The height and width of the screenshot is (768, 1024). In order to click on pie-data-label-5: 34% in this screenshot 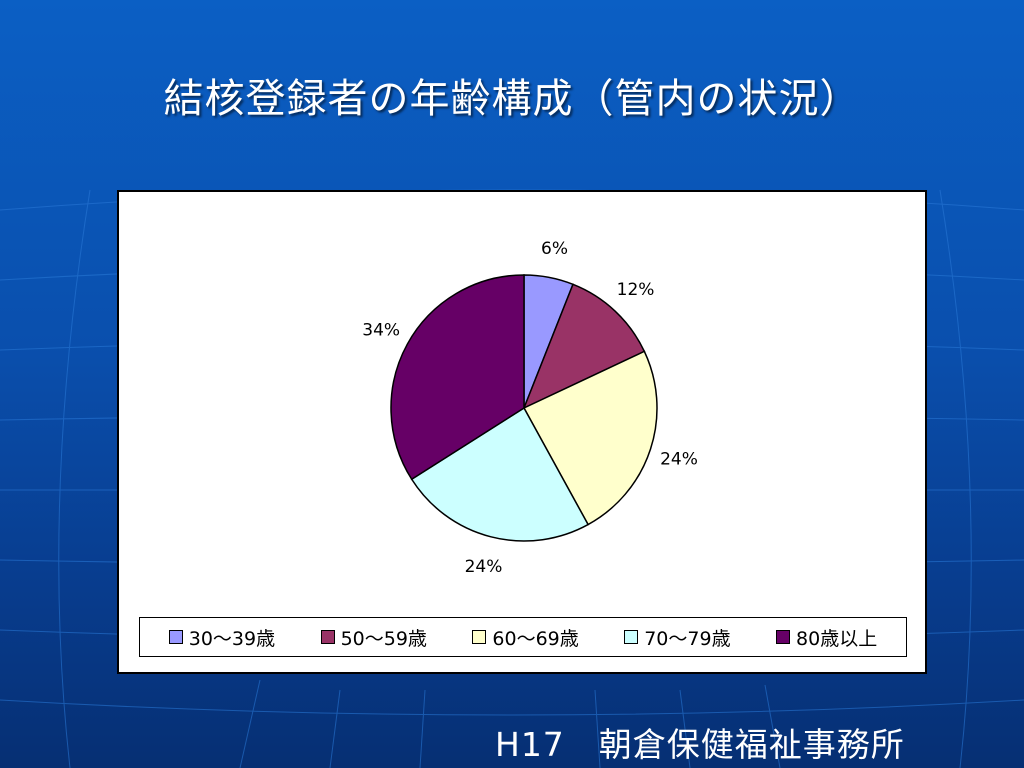, I will do `click(381, 330)`.